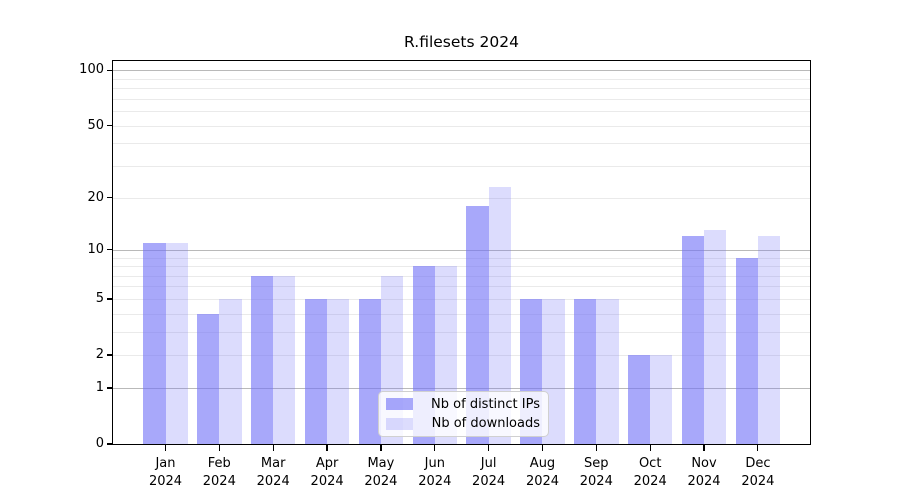  What do you see at coordinates (461, 42) in the screenshot?
I see `chart-title: R.filesets 2024` at bounding box center [461, 42].